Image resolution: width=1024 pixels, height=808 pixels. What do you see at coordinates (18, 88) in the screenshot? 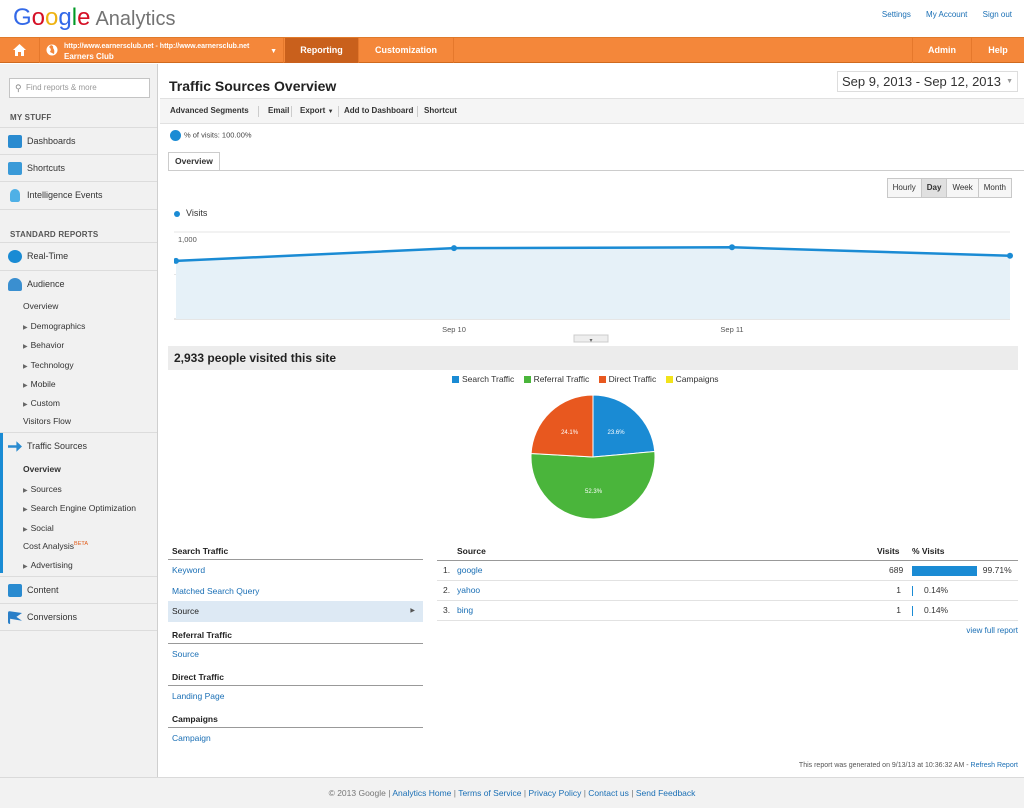
I see `search-icon: ⚲` at bounding box center [18, 88].